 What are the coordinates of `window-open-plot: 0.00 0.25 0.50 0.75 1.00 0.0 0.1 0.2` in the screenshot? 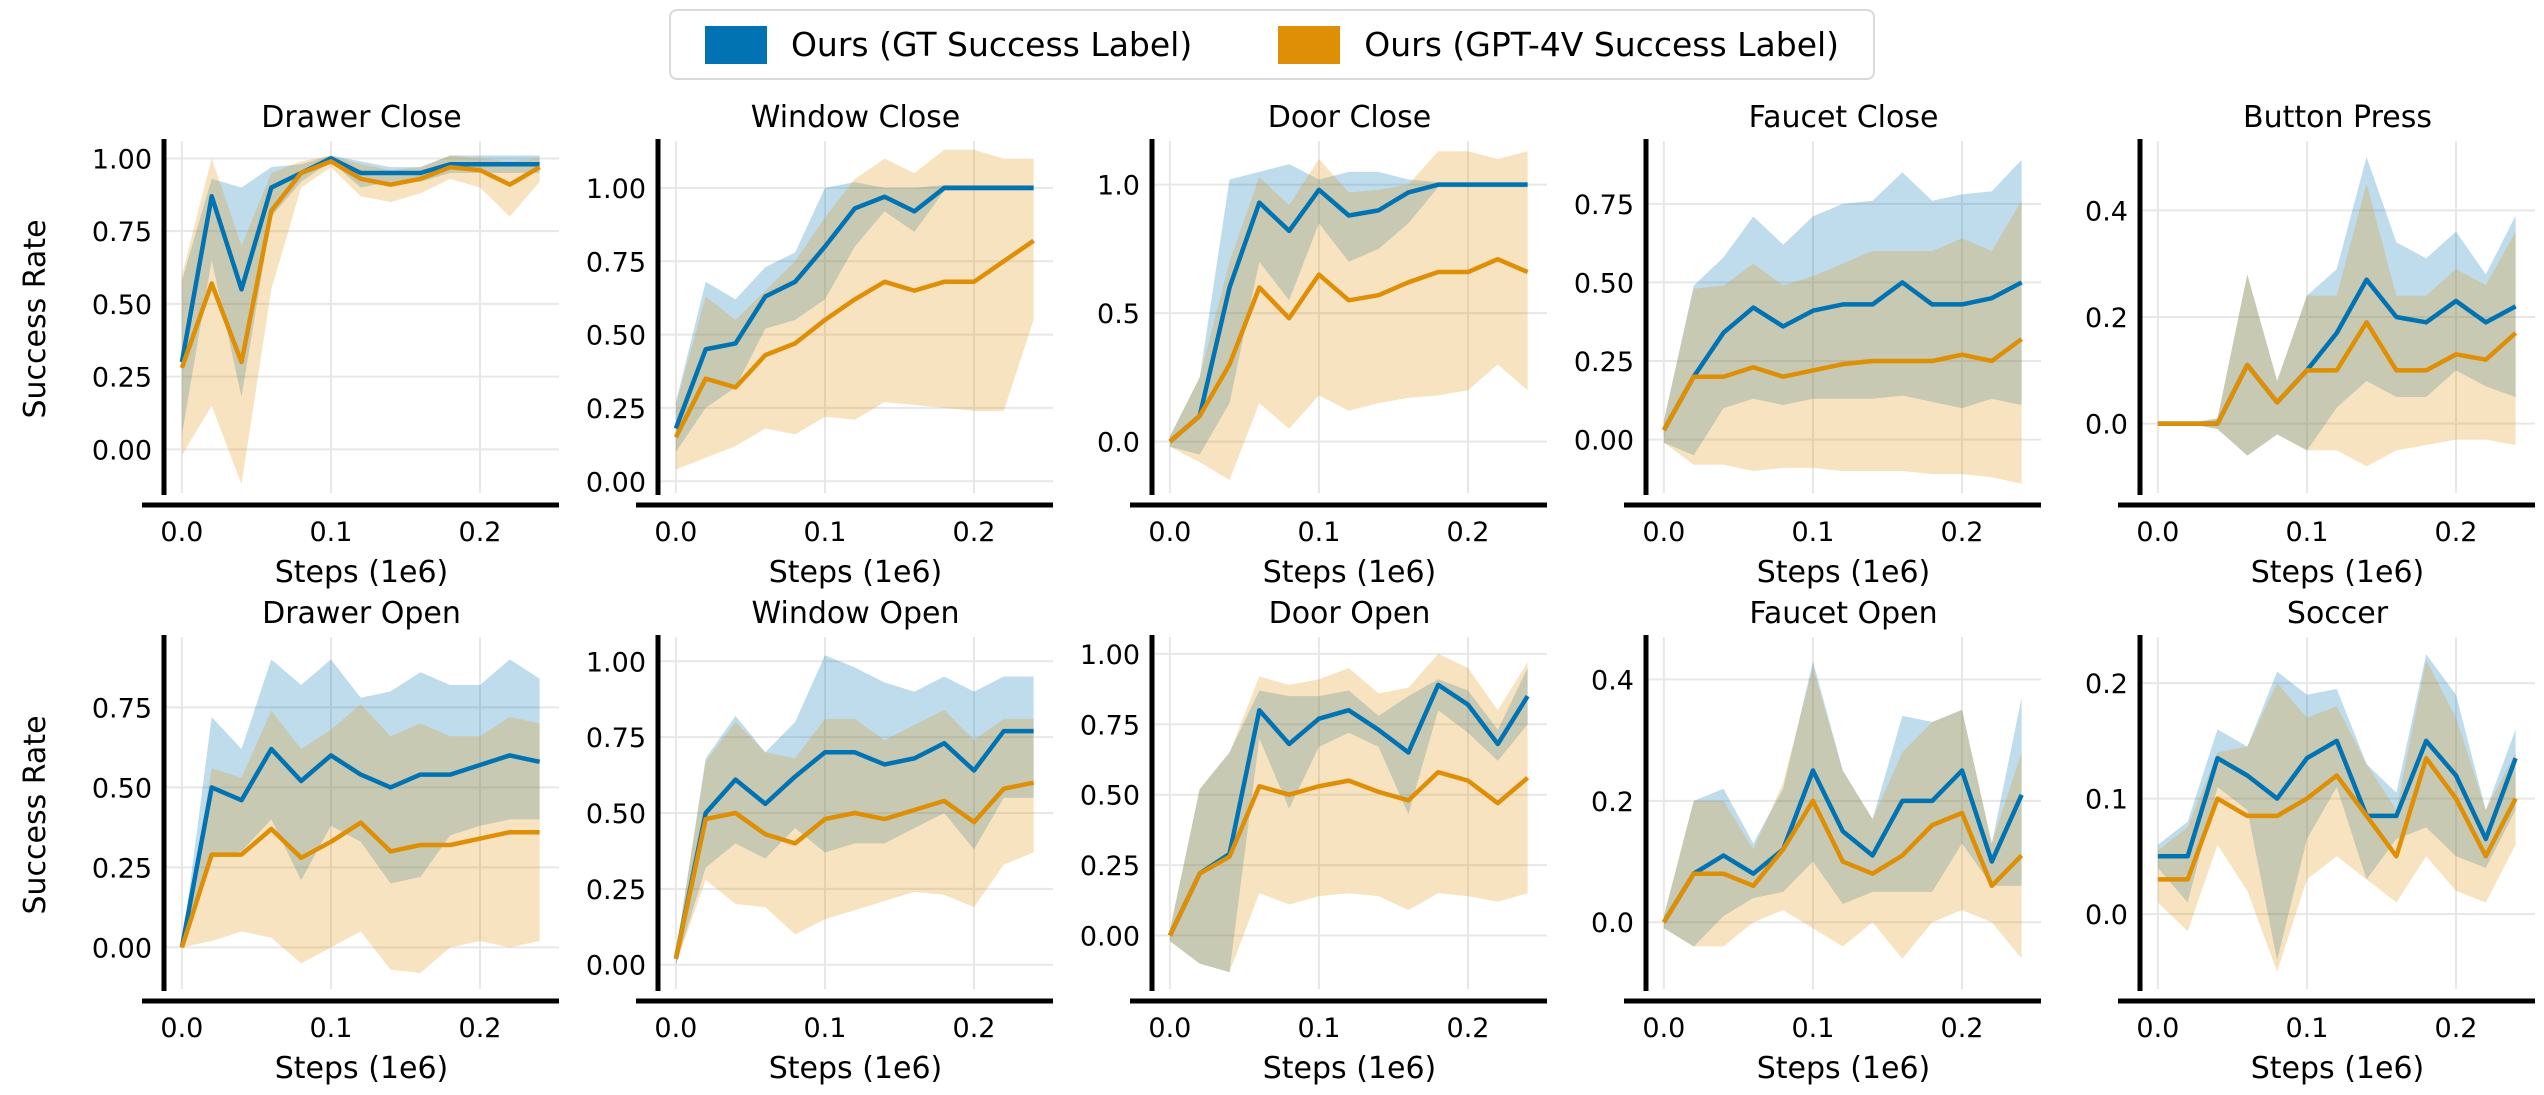 It's located at (819, 839).